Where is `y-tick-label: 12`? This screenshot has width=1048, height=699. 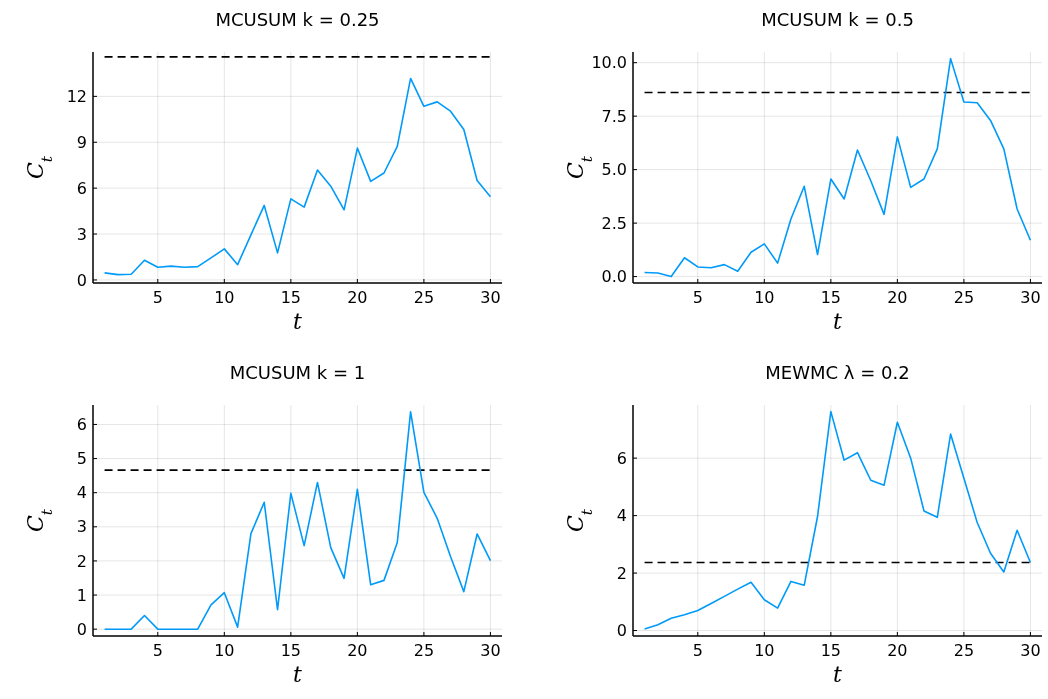
y-tick-label: 12 is located at coordinates (76, 96).